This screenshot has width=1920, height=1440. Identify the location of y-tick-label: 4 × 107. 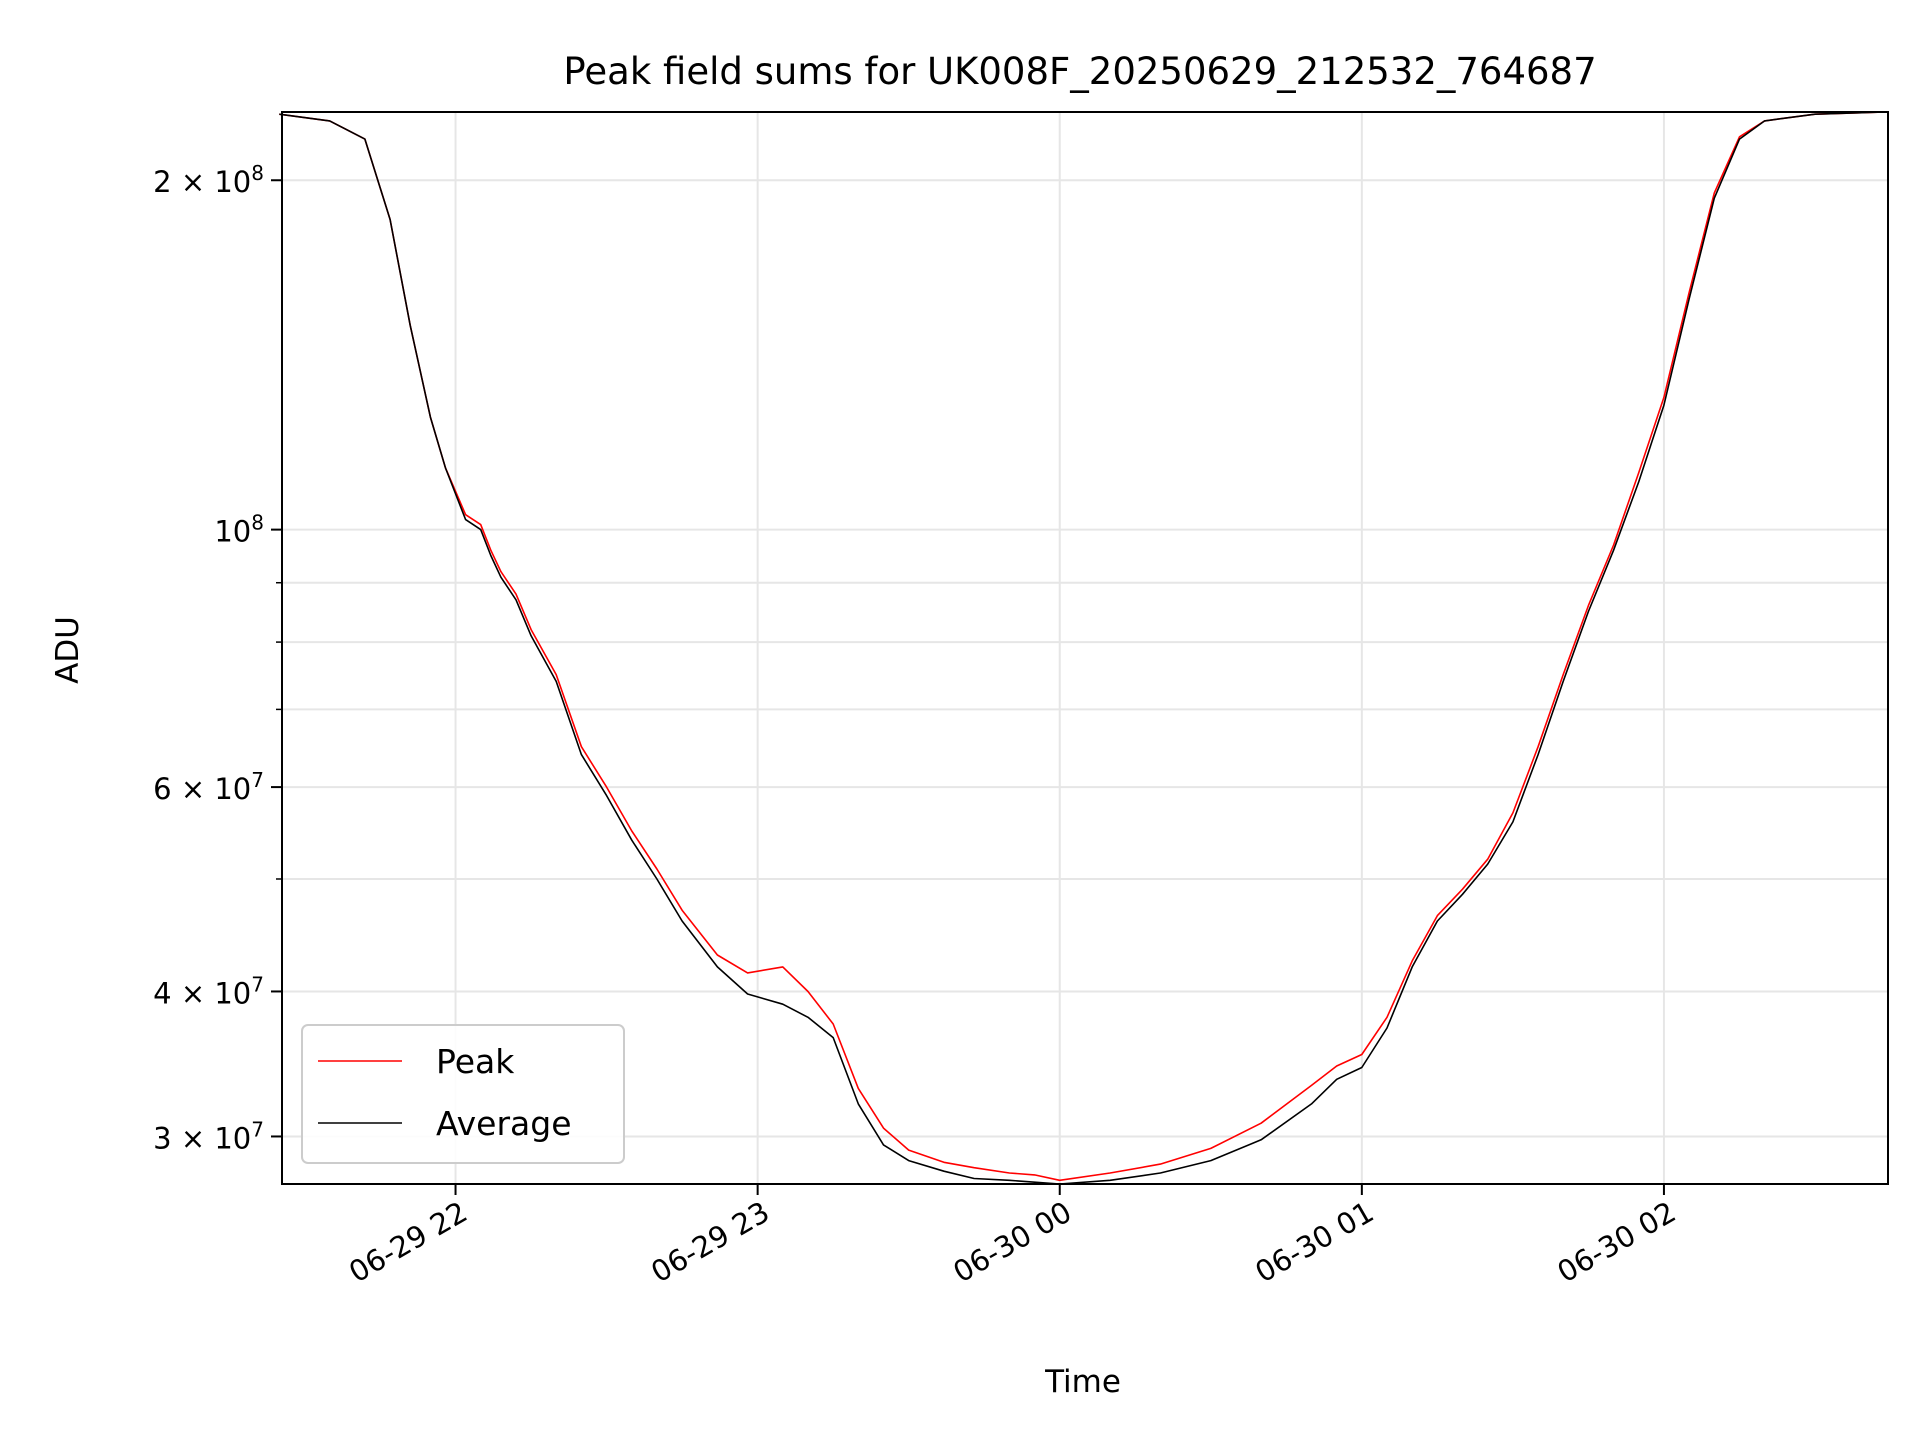
(208, 991).